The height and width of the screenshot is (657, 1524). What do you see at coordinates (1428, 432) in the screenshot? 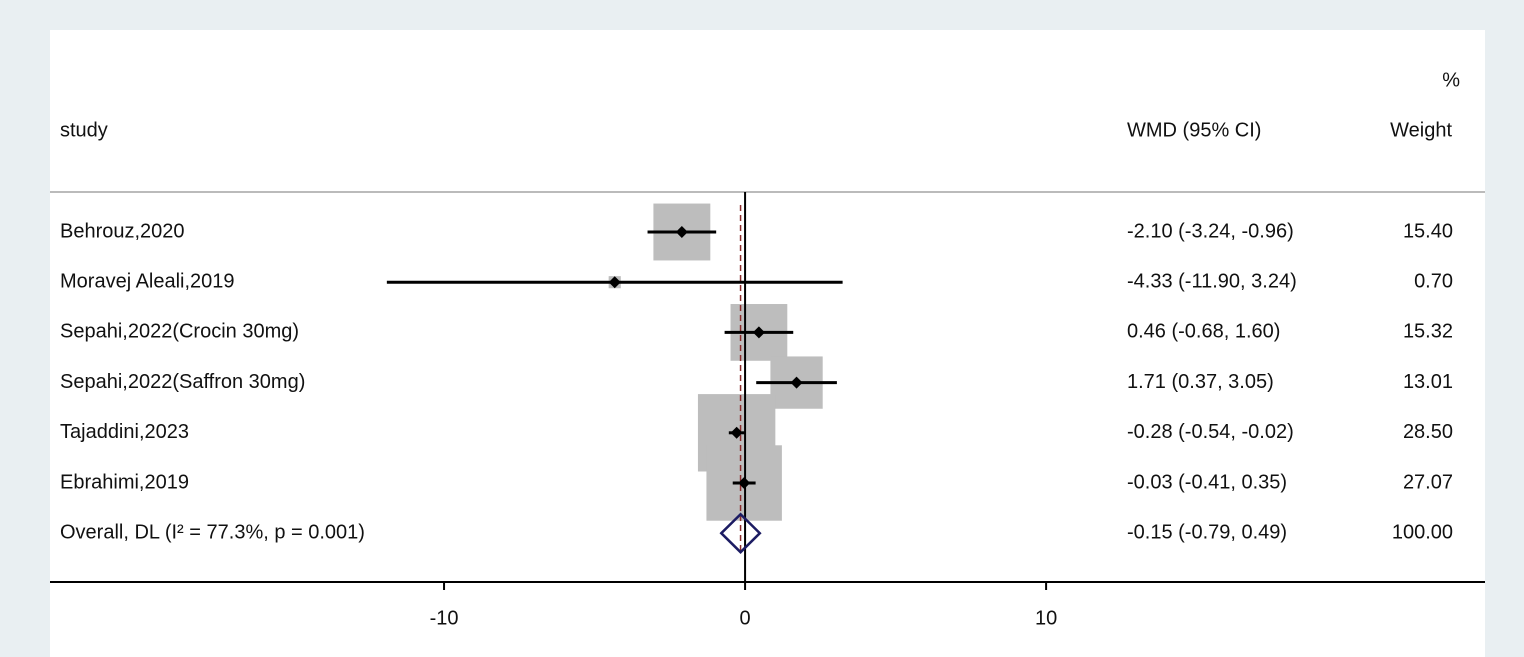
I see `weight-label: 28.50` at bounding box center [1428, 432].